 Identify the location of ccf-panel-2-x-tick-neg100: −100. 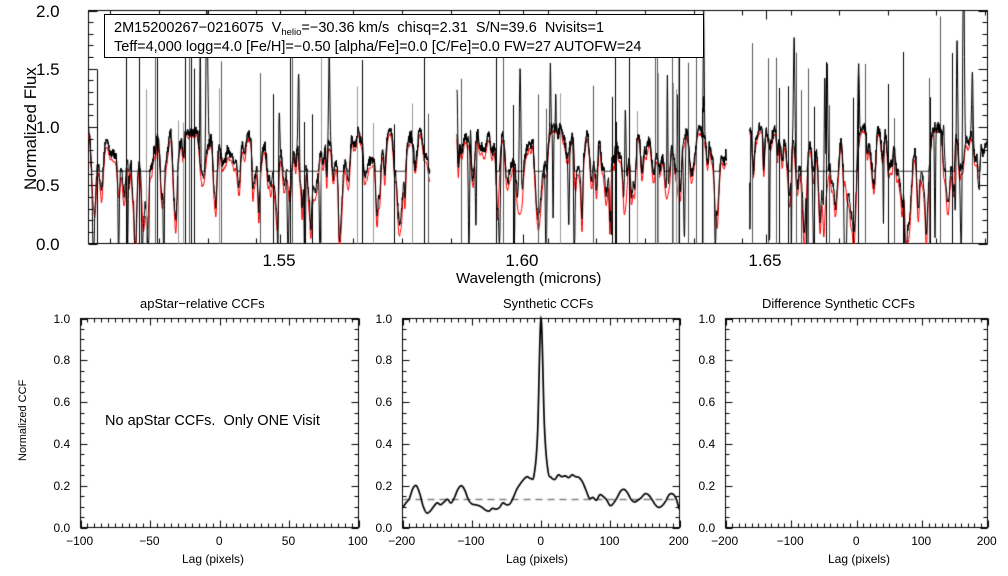
(790, 540).